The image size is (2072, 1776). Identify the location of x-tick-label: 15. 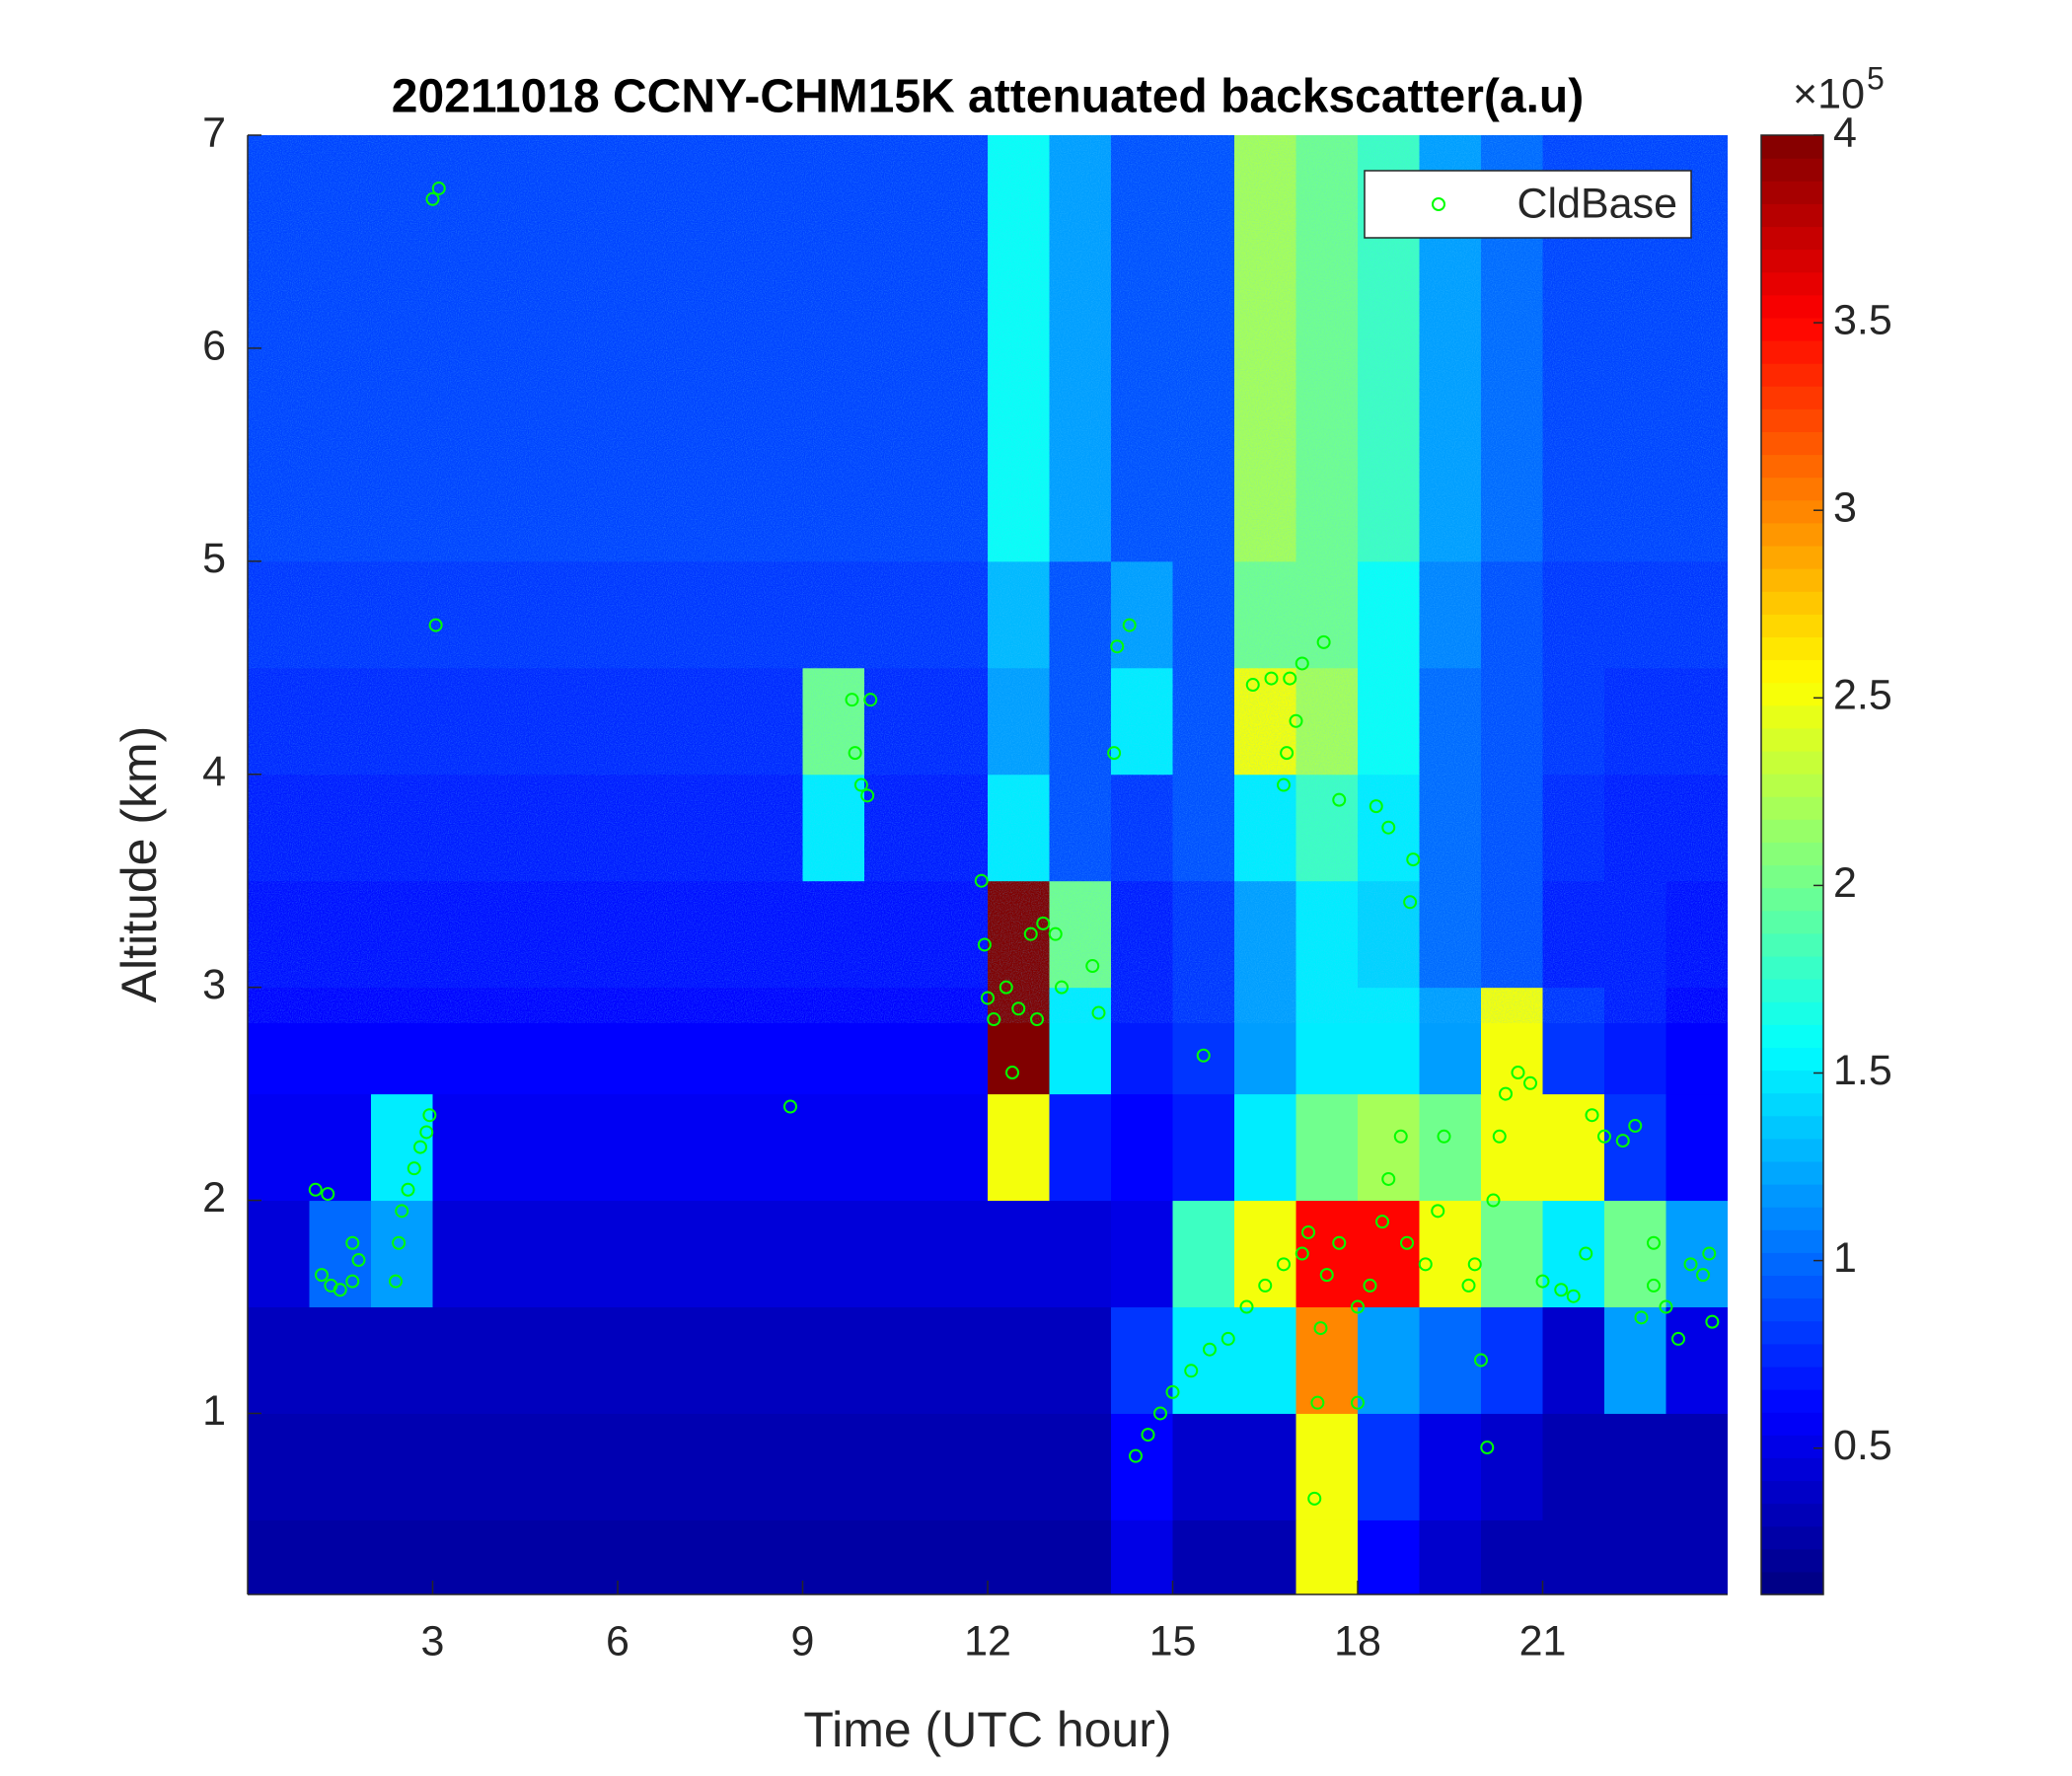
(1173, 1641).